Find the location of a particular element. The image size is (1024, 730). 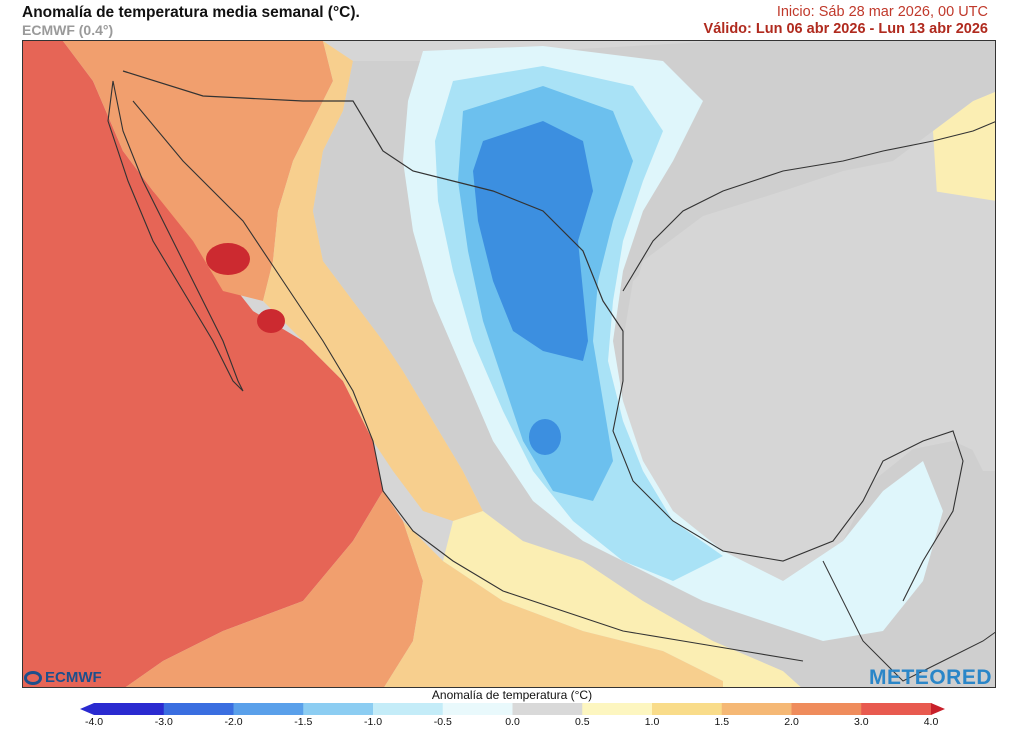

southern-coast-warm-pale is located at coordinates (622, 599).